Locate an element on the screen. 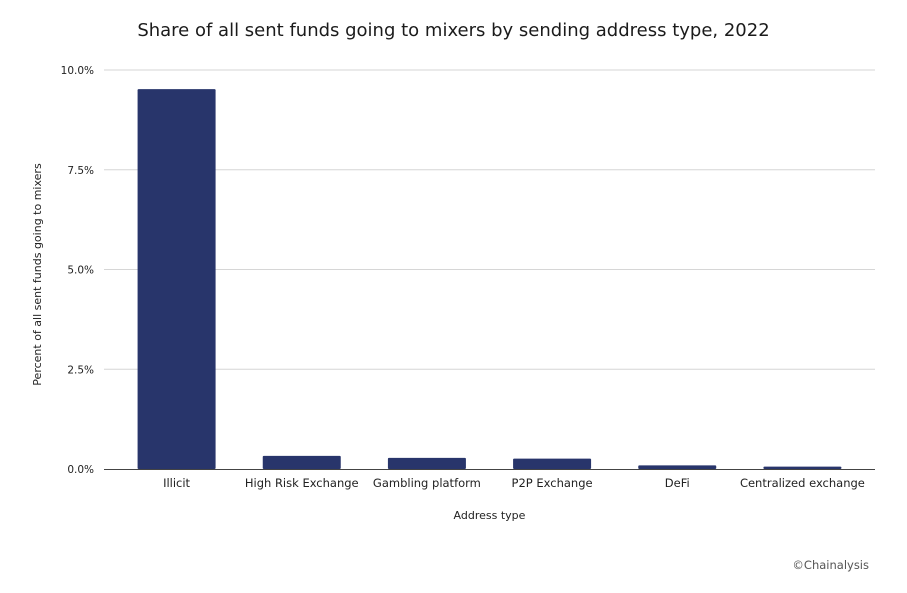 This screenshot has height=593, width=907. x-category-label: Centralized exchange is located at coordinates (802, 483).